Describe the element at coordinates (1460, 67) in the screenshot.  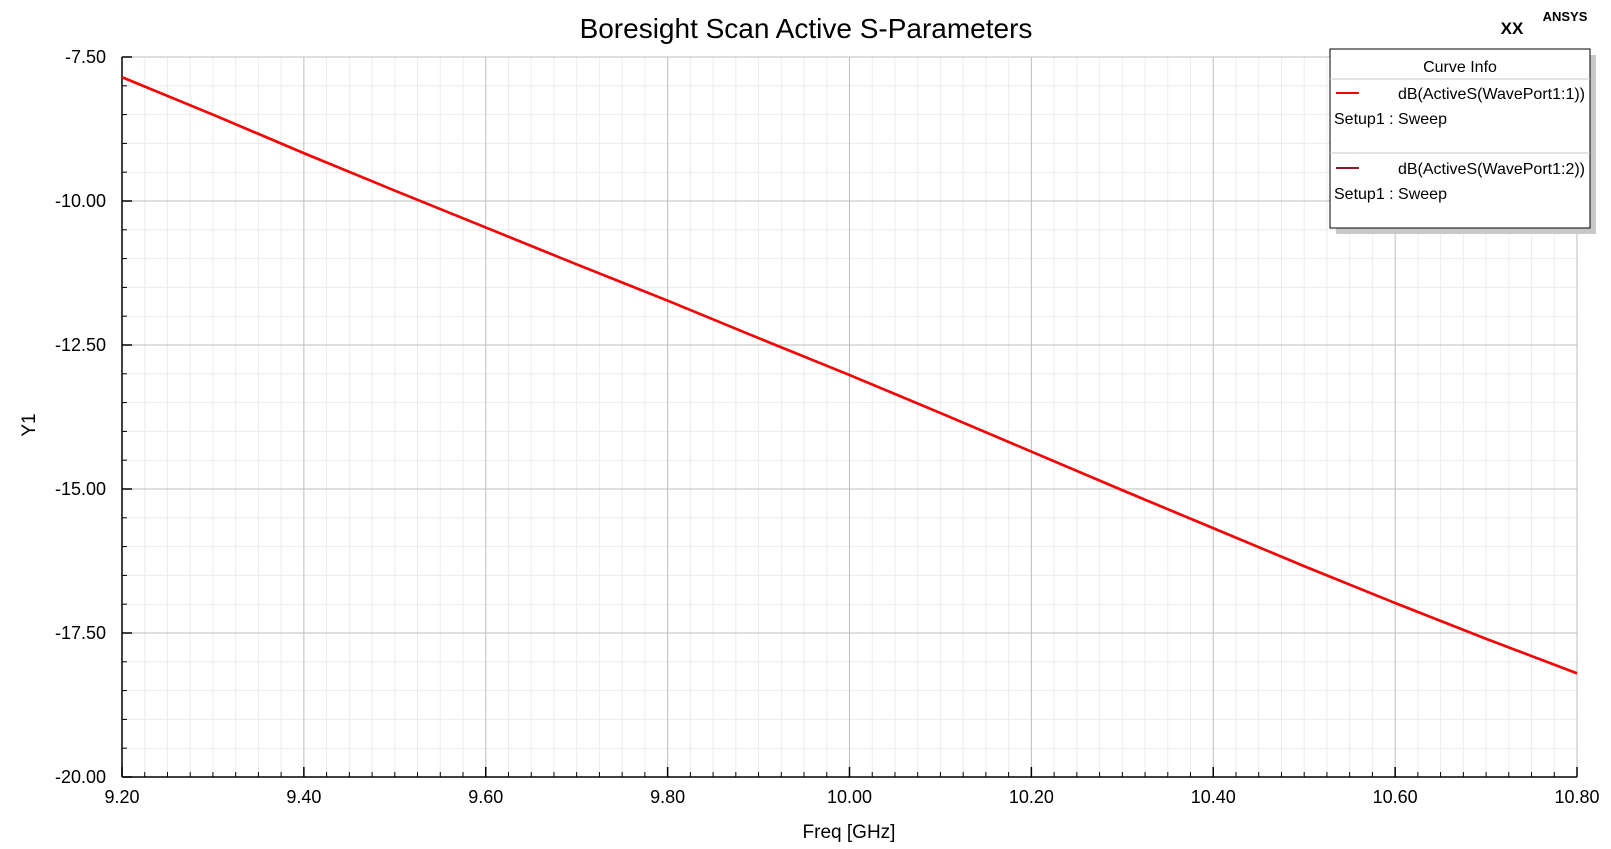
I see `legend-title: Curve Info` at that location.